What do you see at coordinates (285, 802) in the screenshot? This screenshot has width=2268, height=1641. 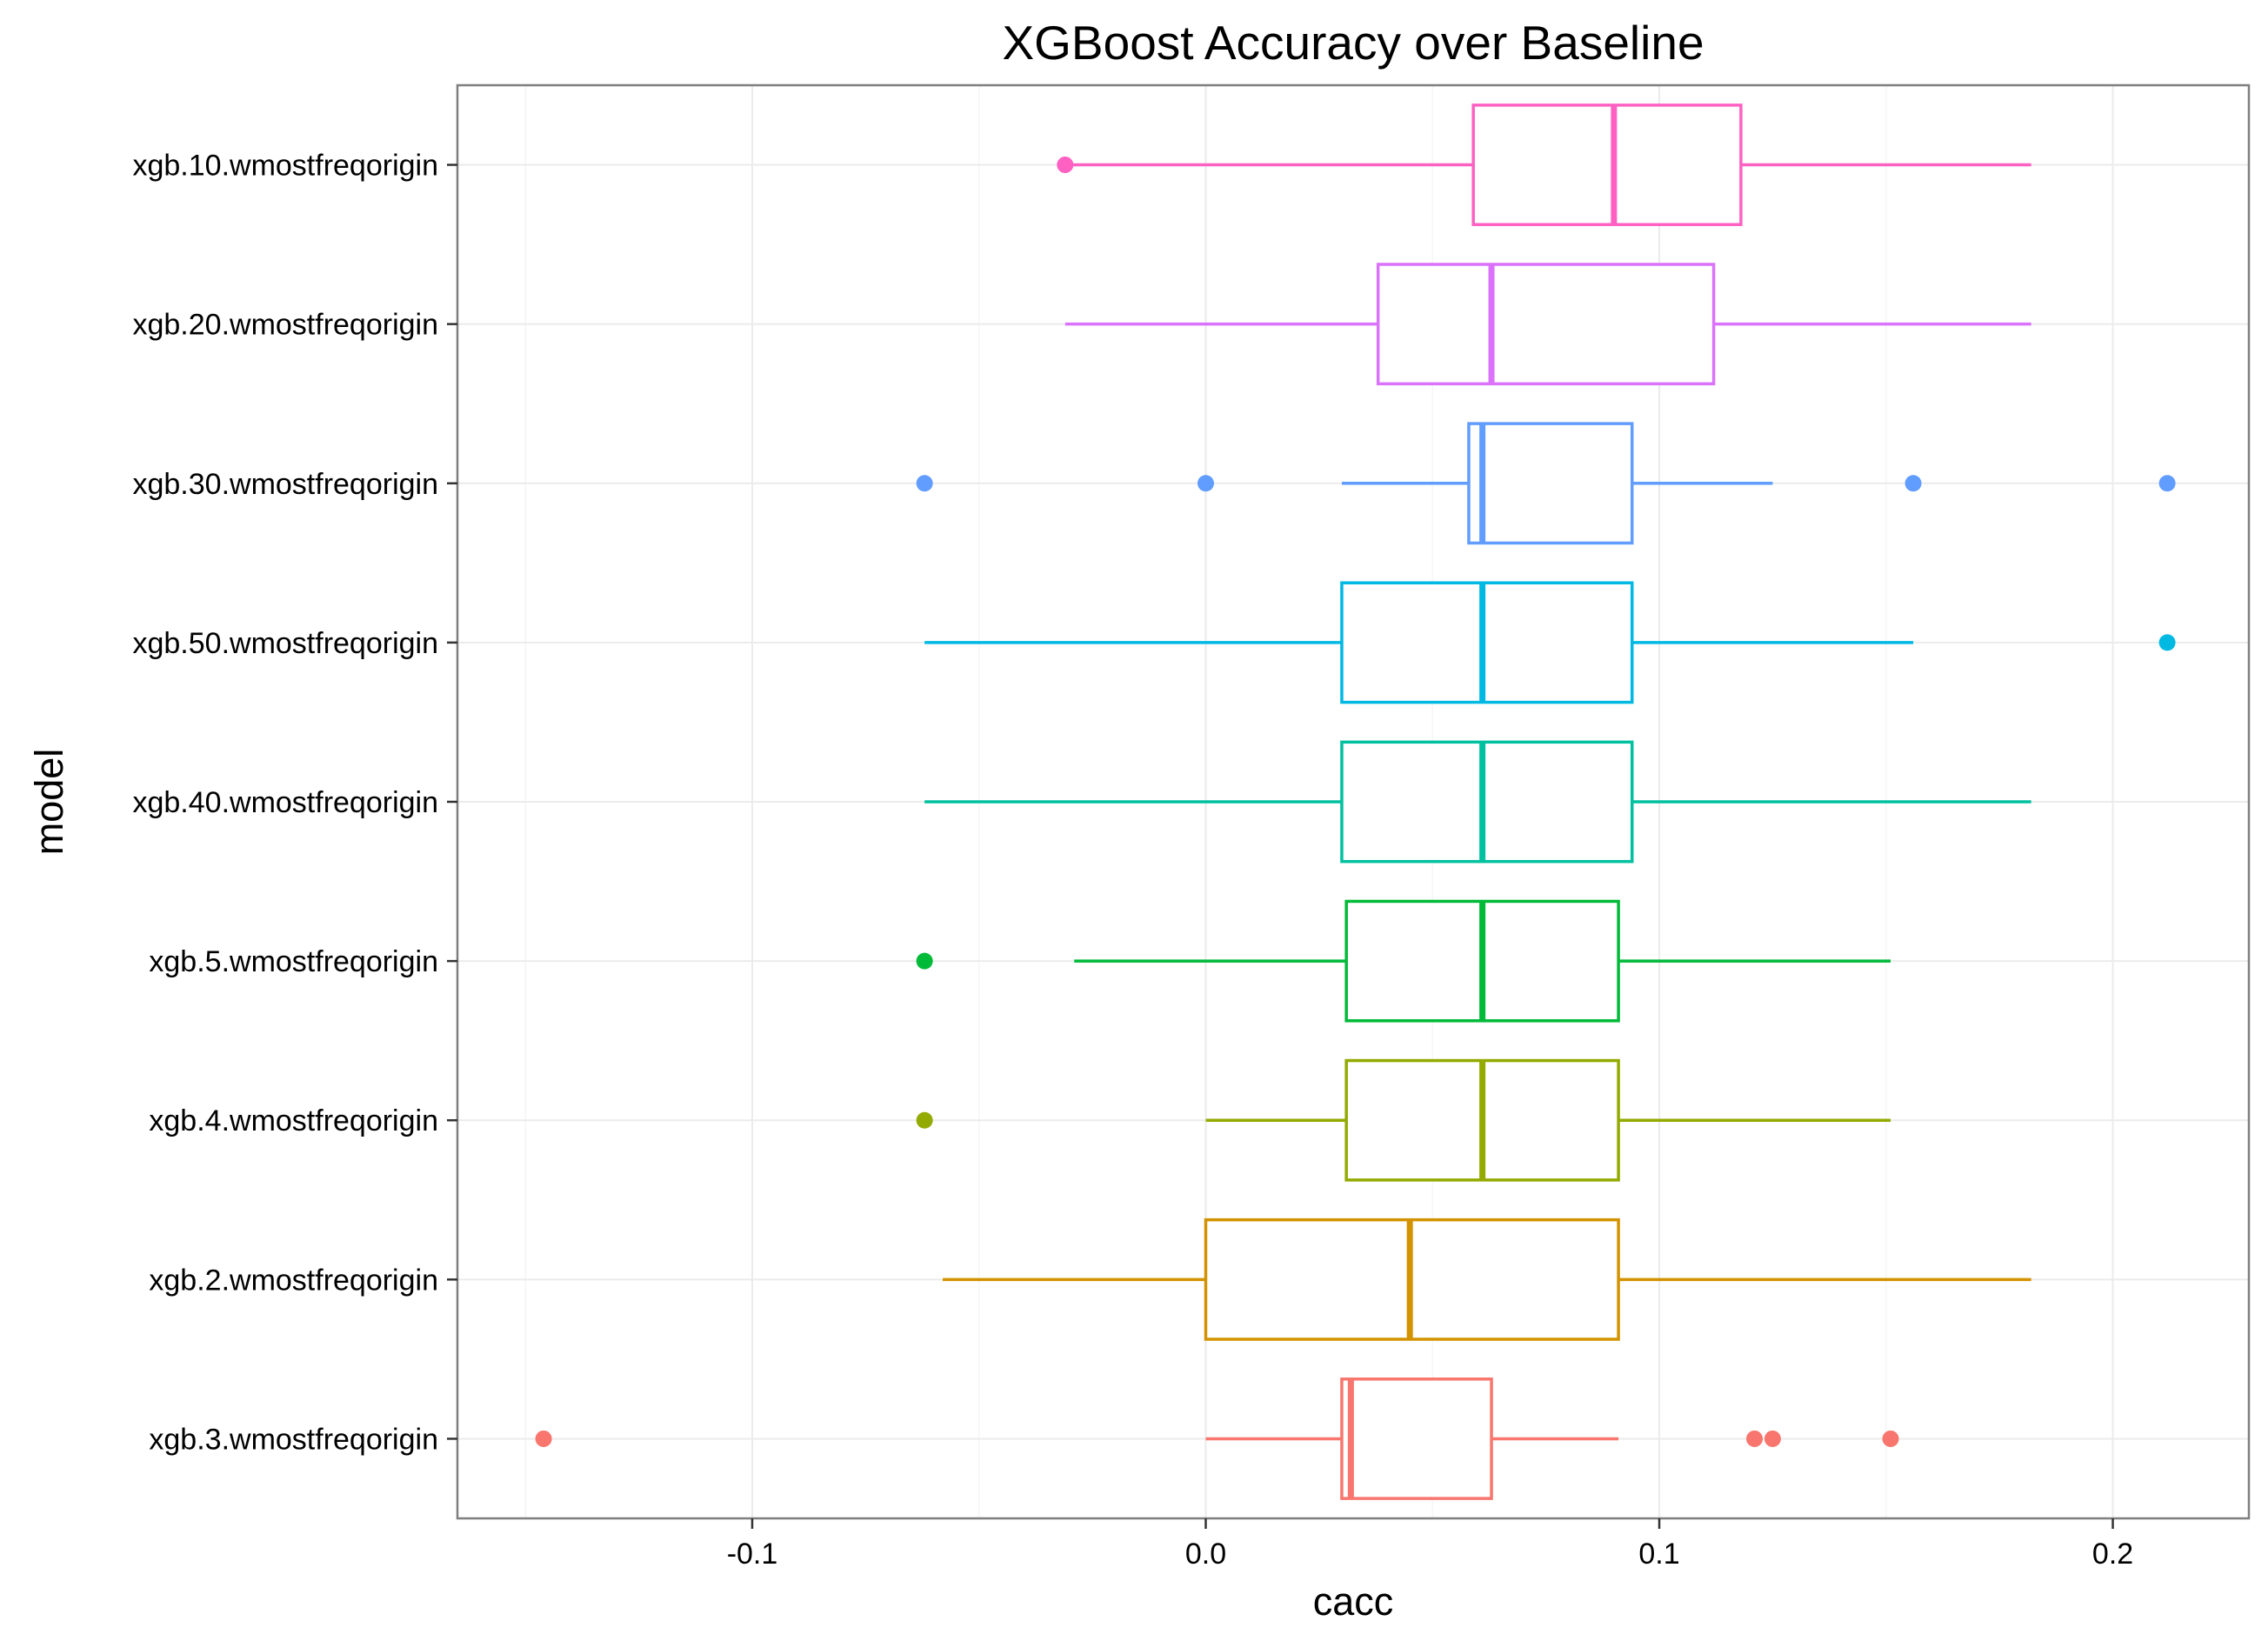 I see `y-tick-label: xgb.40.wmostfreqorigin` at bounding box center [285, 802].